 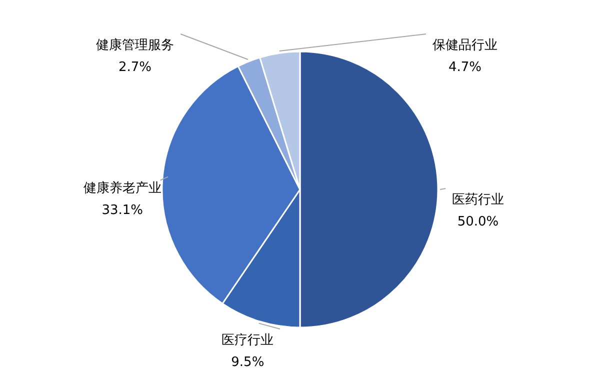 I want to click on data-label: 4.7%, so click(x=465, y=67).